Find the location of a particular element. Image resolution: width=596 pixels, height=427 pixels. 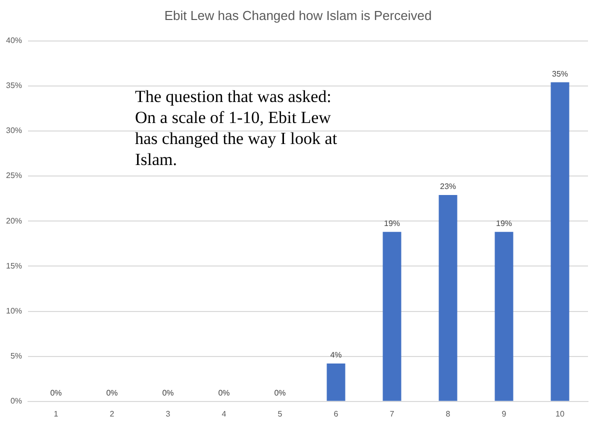

y-tick-label: 25% is located at coordinates (14, 175).